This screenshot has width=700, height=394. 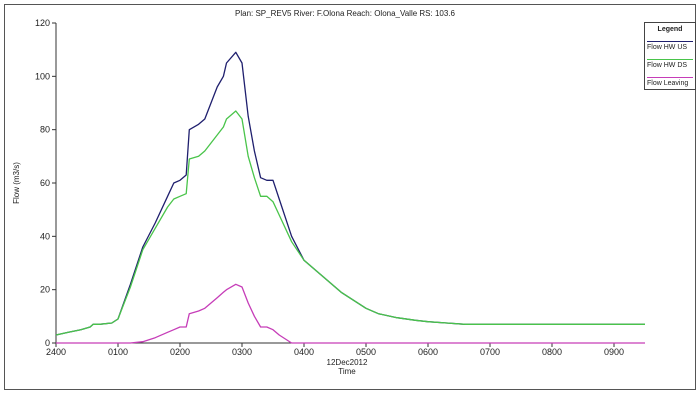 I want to click on y-tick-label: 60, so click(x=45, y=183).